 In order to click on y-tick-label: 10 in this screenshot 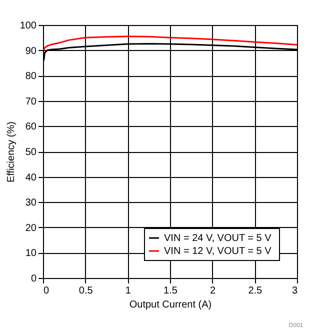, I will do `click(31, 254)`.